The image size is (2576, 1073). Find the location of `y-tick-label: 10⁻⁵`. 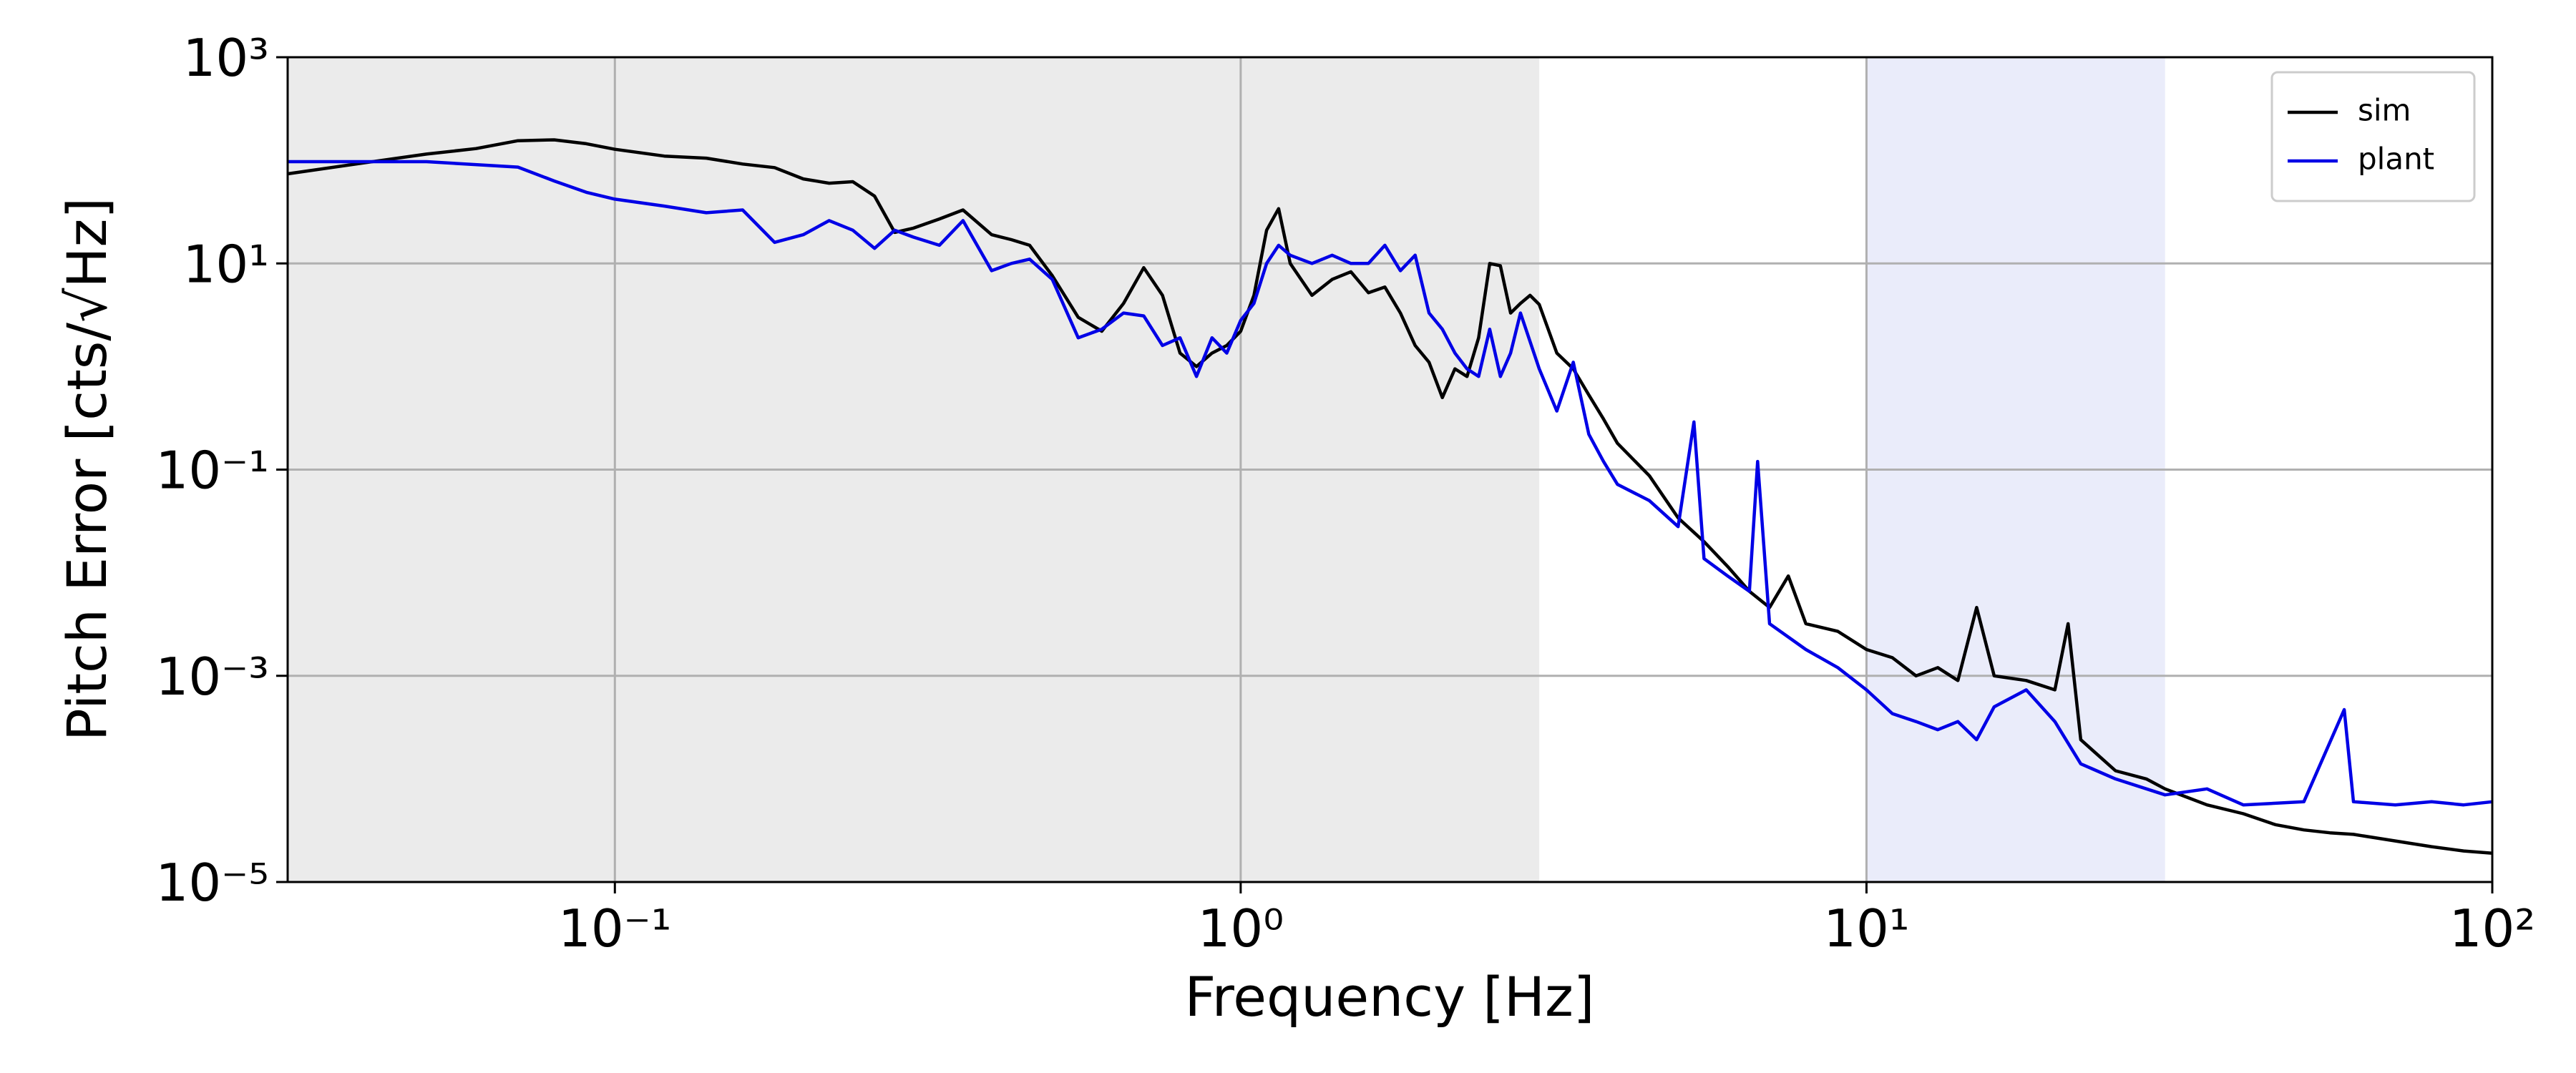

y-tick-label: 10⁻⁵ is located at coordinates (212, 883).